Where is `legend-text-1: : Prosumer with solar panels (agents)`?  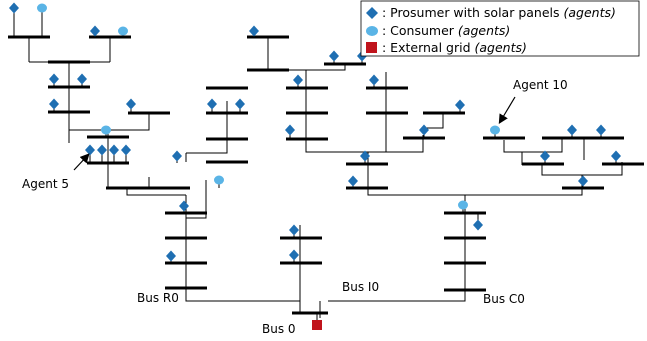 legend-text-1: : Prosumer with solar panels (agents) is located at coordinates (499, 12).